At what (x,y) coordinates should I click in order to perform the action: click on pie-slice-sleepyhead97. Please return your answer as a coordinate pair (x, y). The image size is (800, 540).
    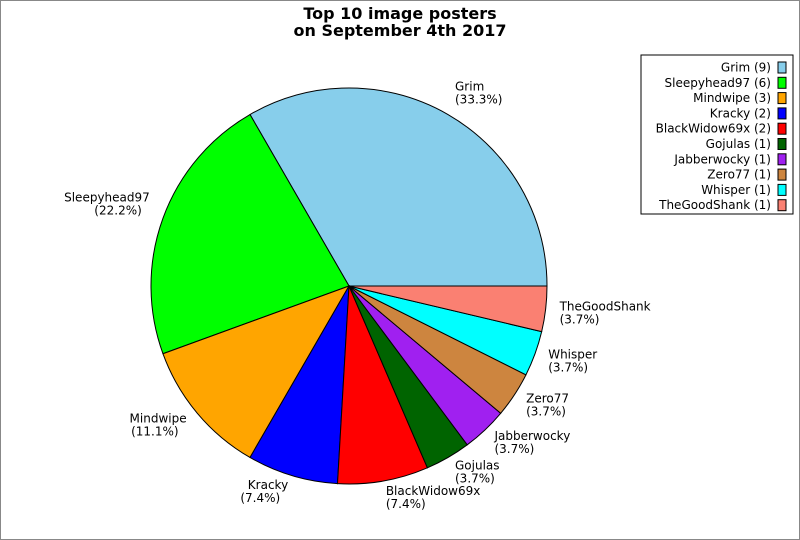
    Looking at the image, I should click on (250, 234).